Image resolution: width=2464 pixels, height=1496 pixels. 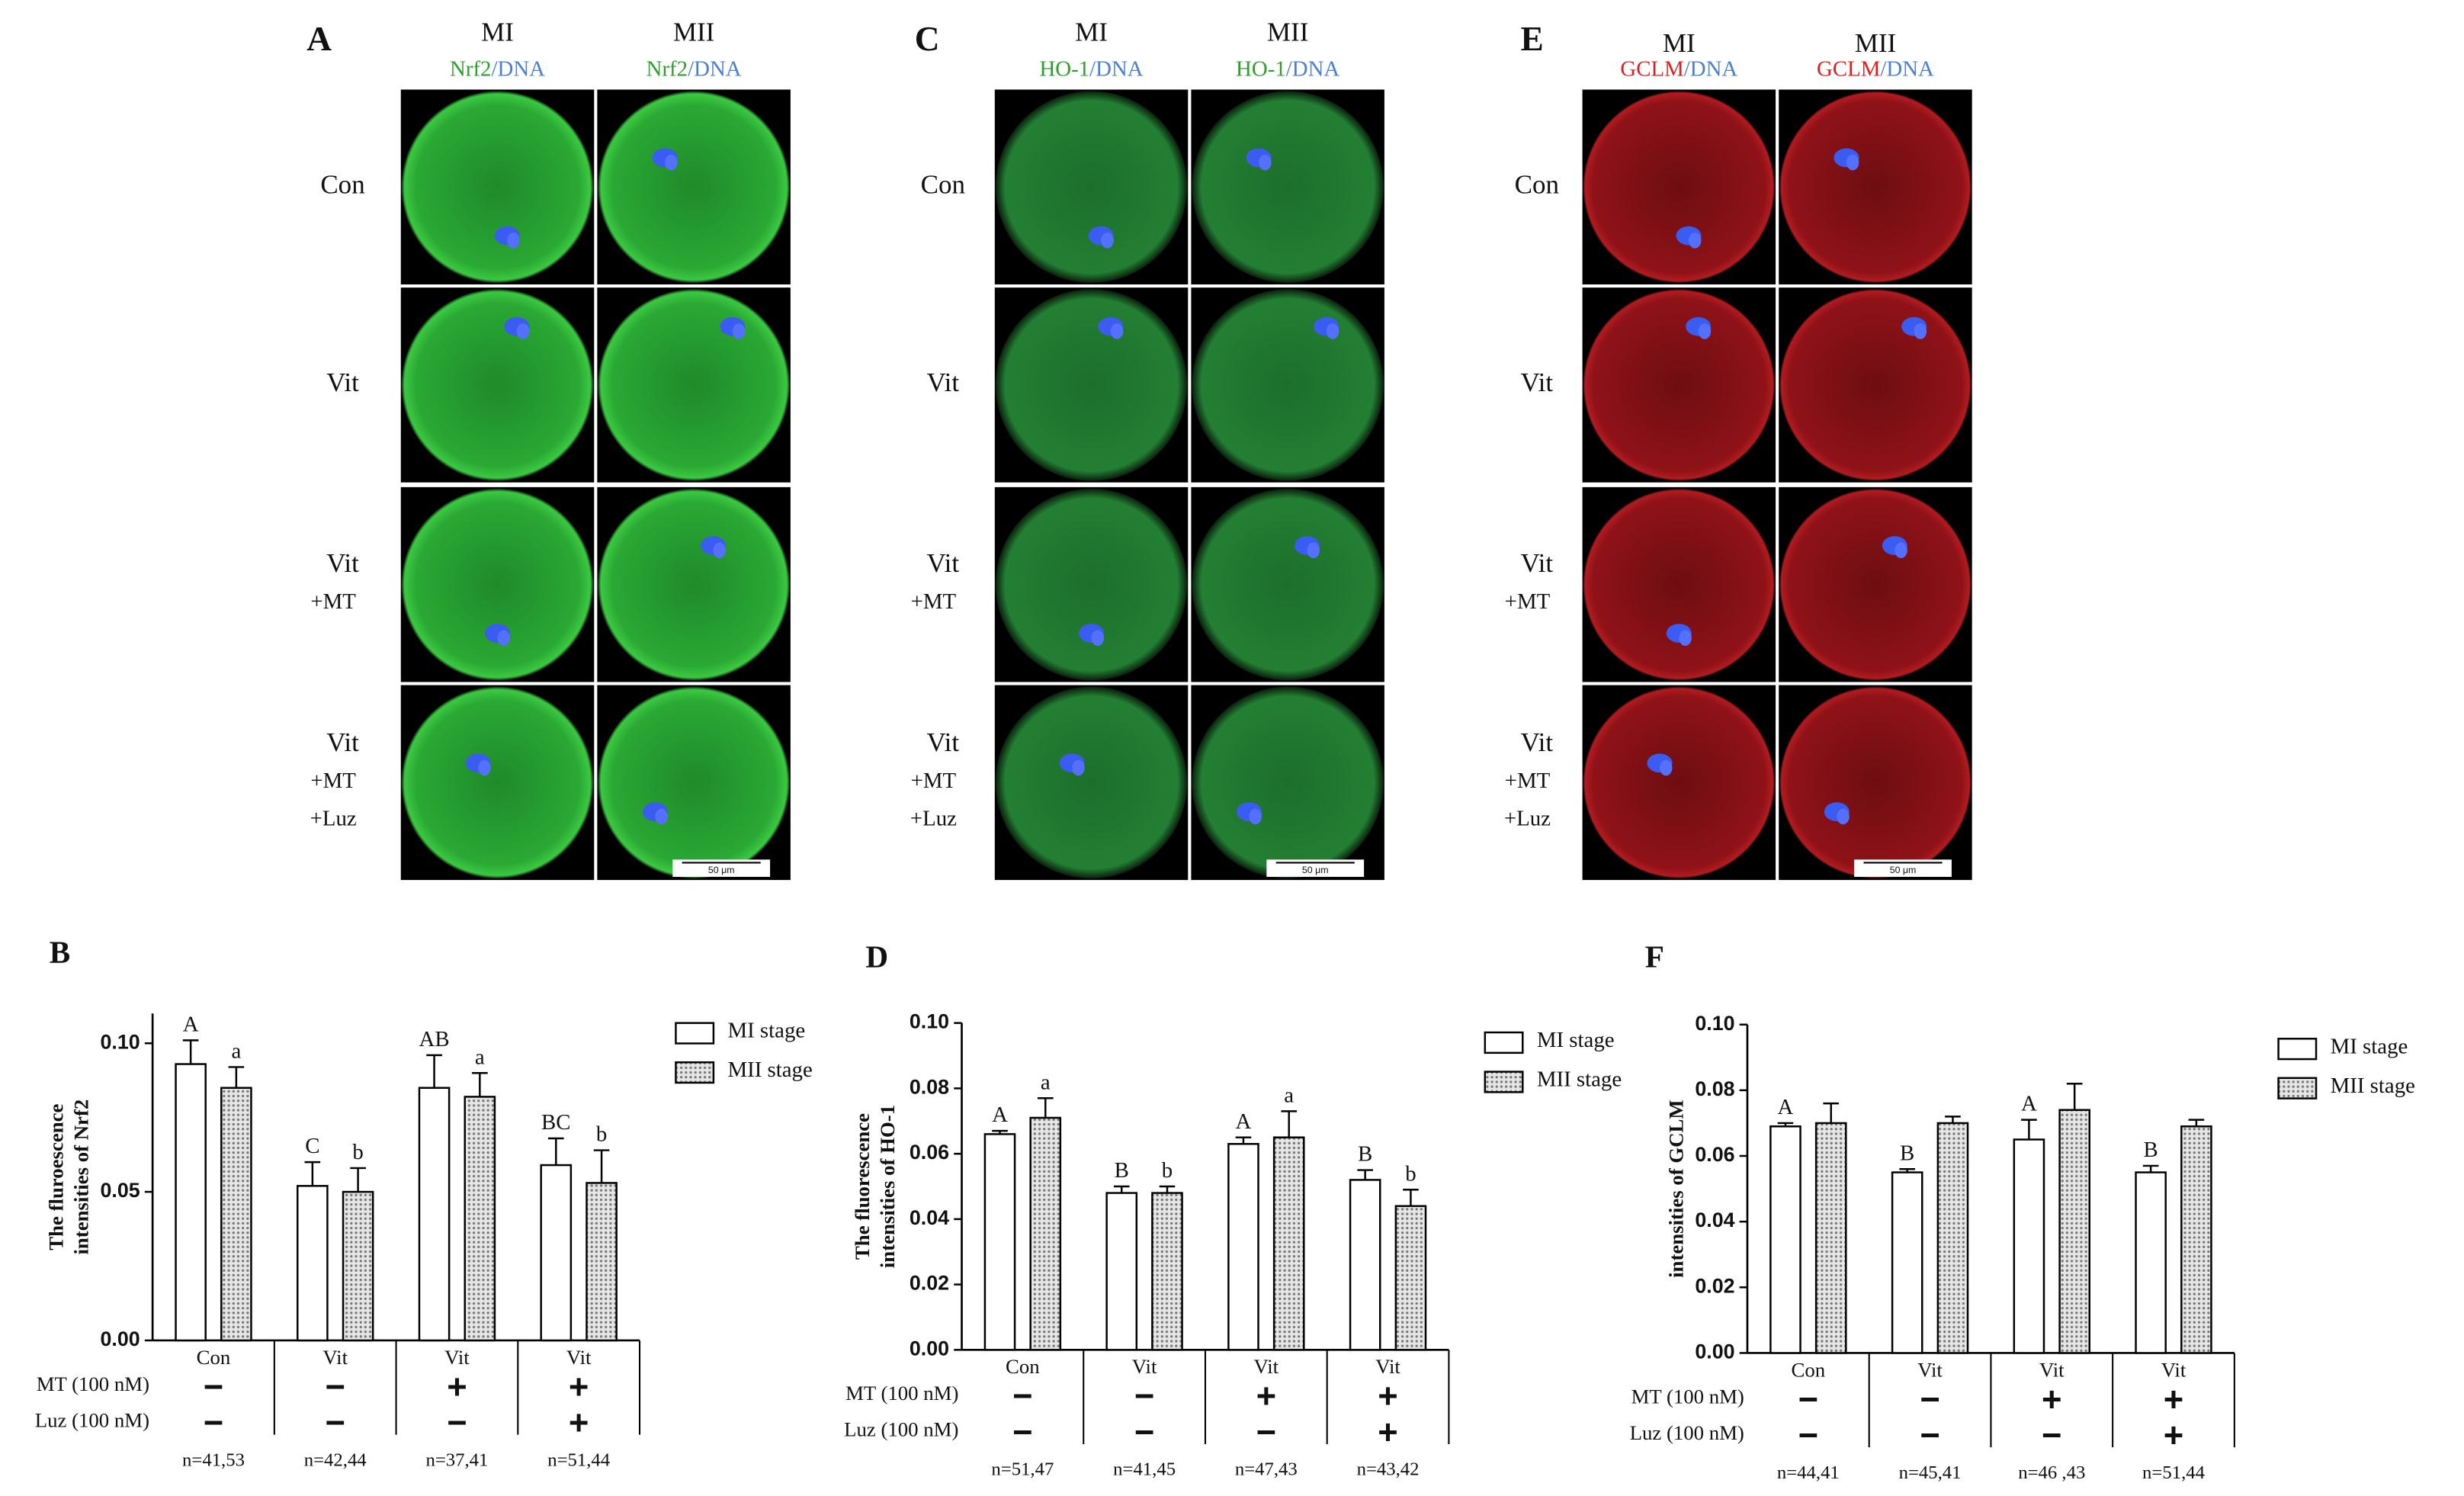 What do you see at coordinates (1809, 1472) in the screenshot?
I see `n-label: n=44,41` at bounding box center [1809, 1472].